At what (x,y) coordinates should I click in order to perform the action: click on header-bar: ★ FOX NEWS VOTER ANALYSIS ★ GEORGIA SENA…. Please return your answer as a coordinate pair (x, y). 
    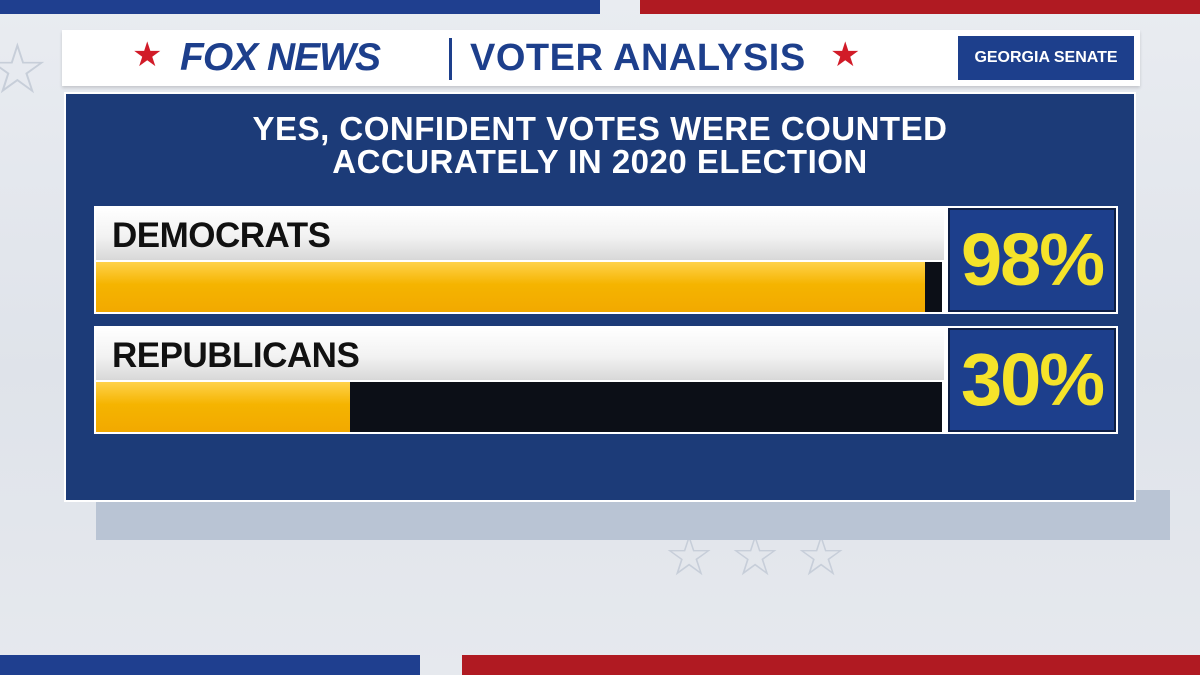
    Looking at the image, I should click on (601, 58).